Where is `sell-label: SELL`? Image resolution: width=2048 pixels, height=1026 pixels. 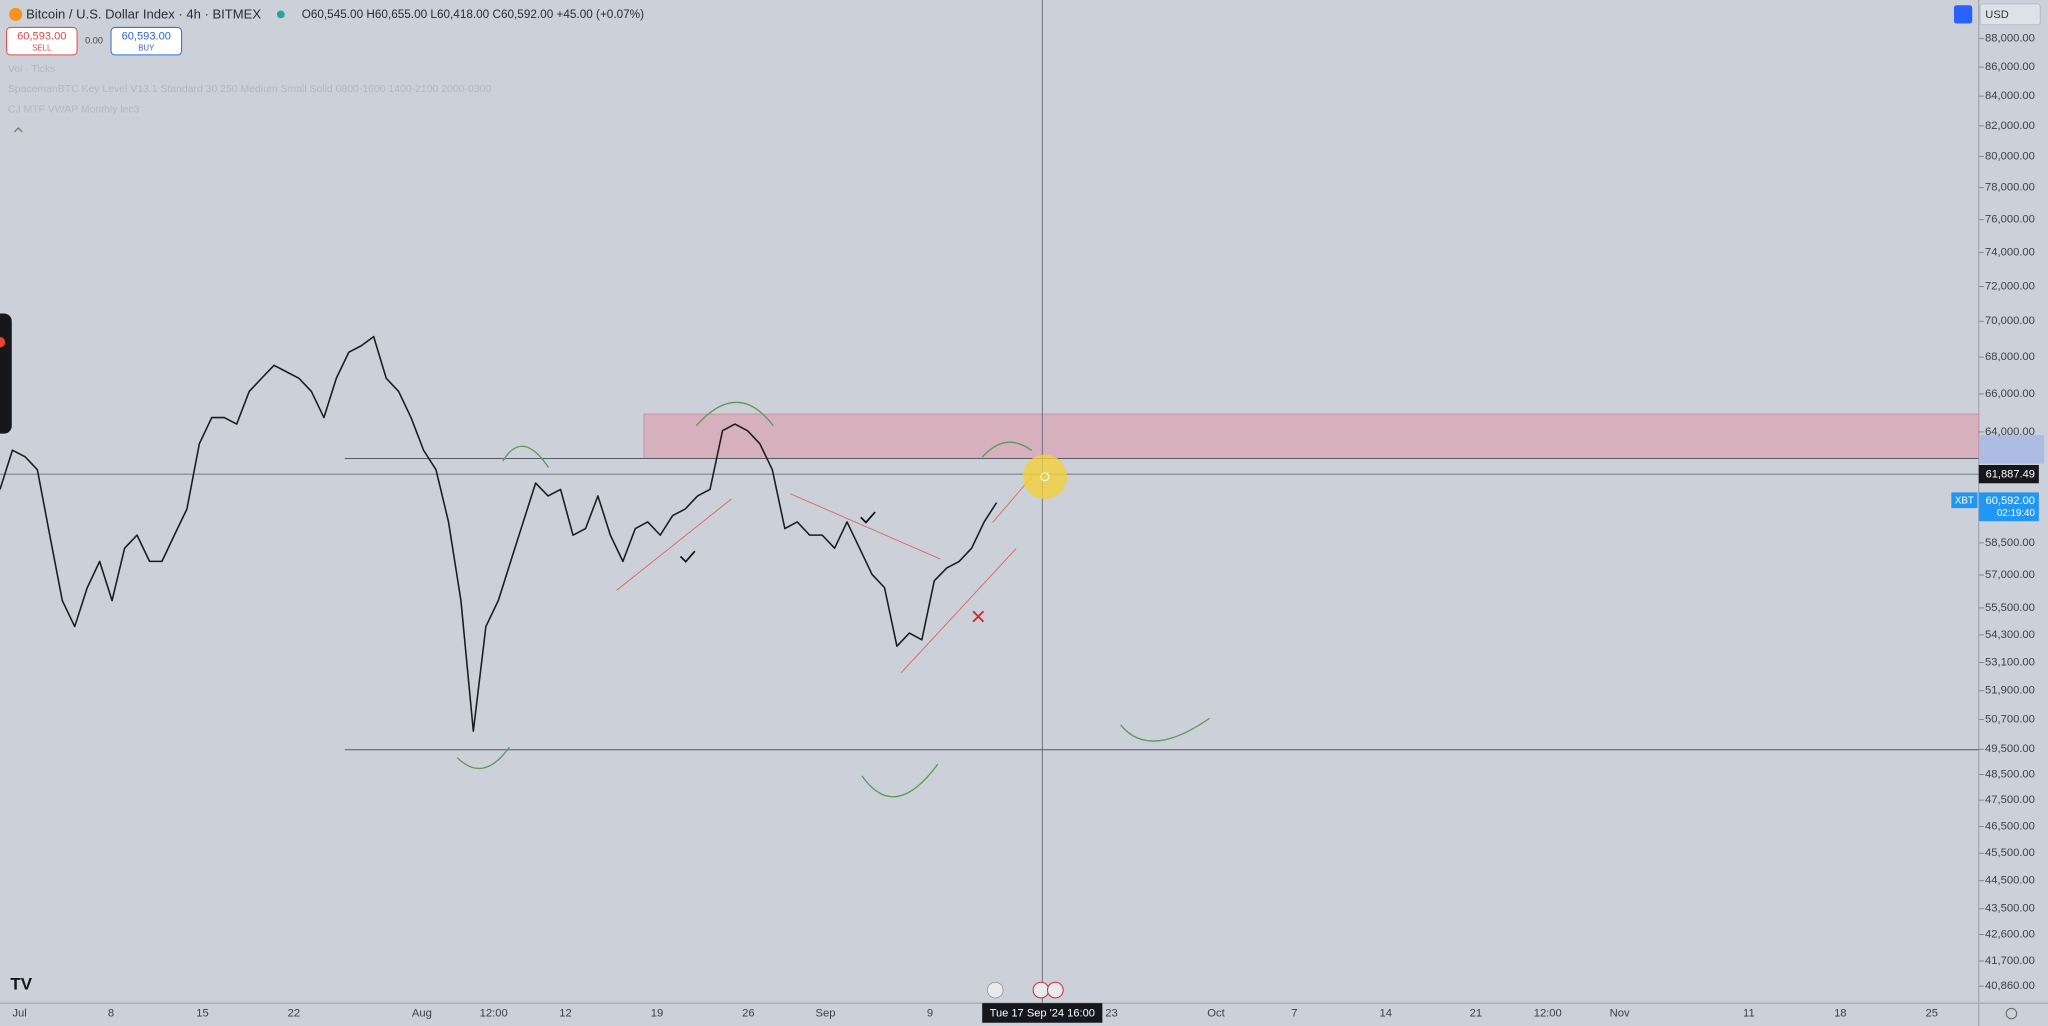
sell-label: SELL is located at coordinates (42, 47).